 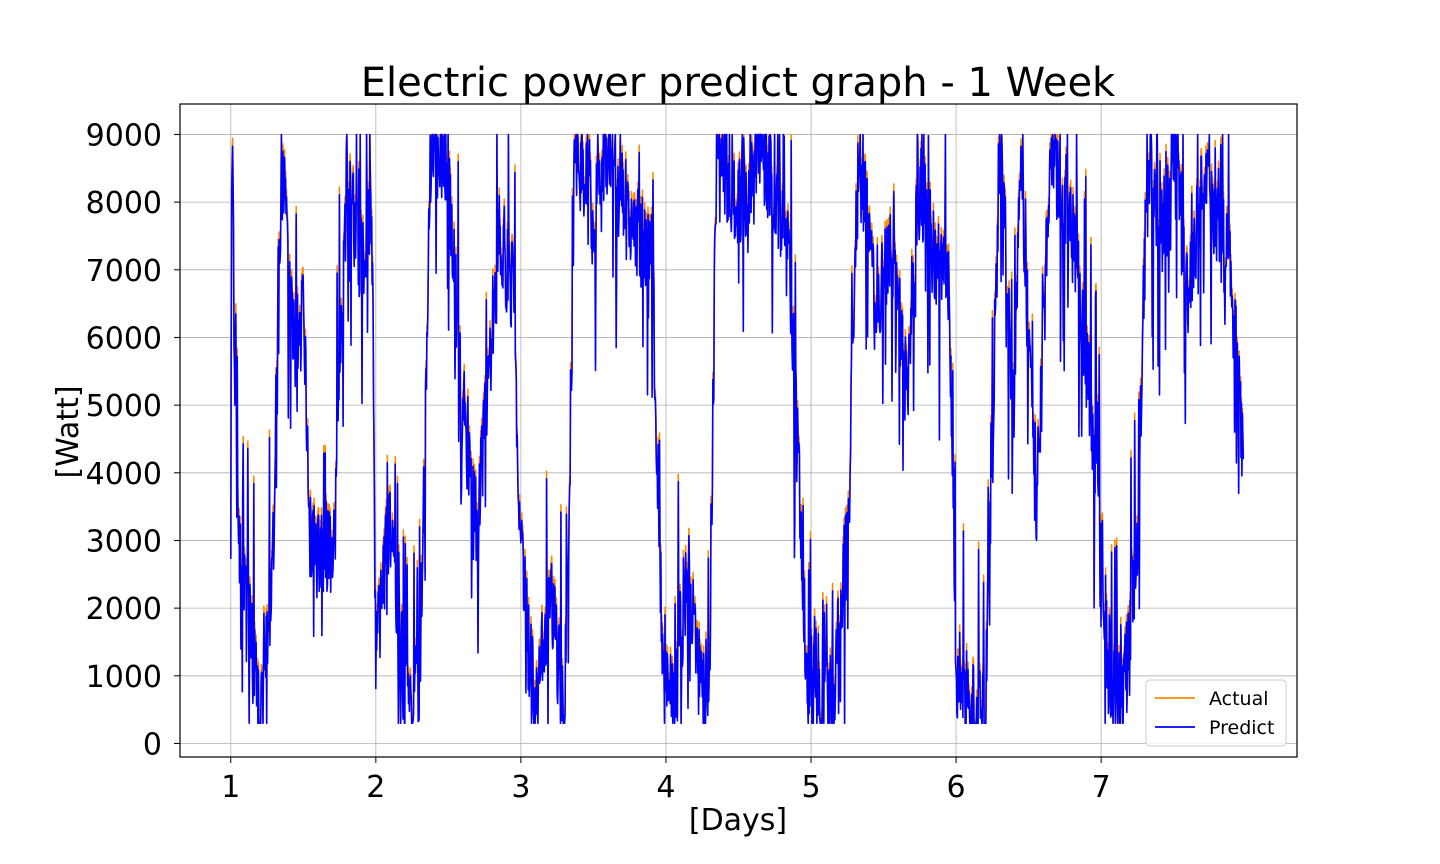 I want to click on legend-label: Actual, so click(x=1239, y=699).